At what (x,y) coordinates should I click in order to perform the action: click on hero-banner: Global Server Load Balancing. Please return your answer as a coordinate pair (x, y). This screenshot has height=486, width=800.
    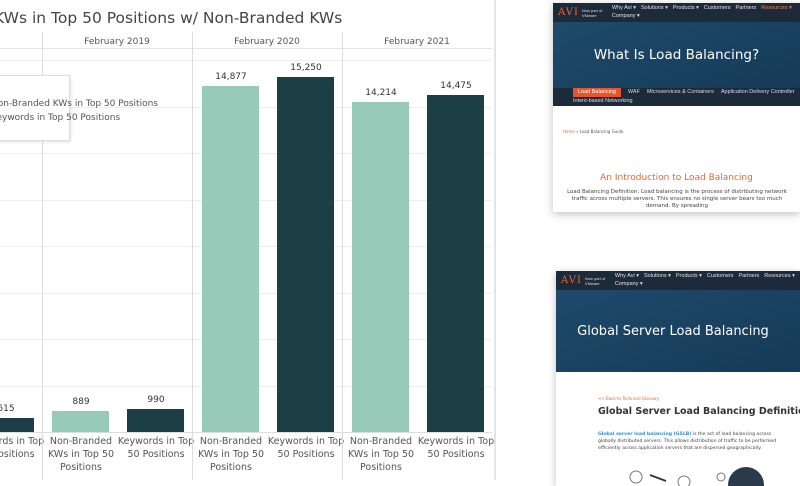
    Looking at the image, I should click on (678, 331).